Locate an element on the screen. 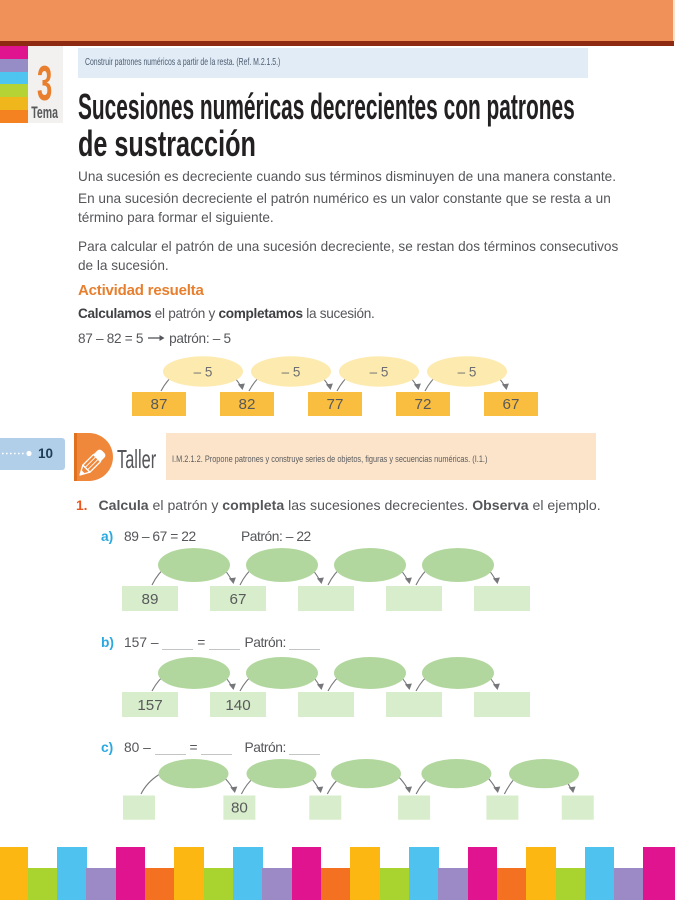 The image size is (675, 900). svg-text: 80 is located at coordinates (239, 808).